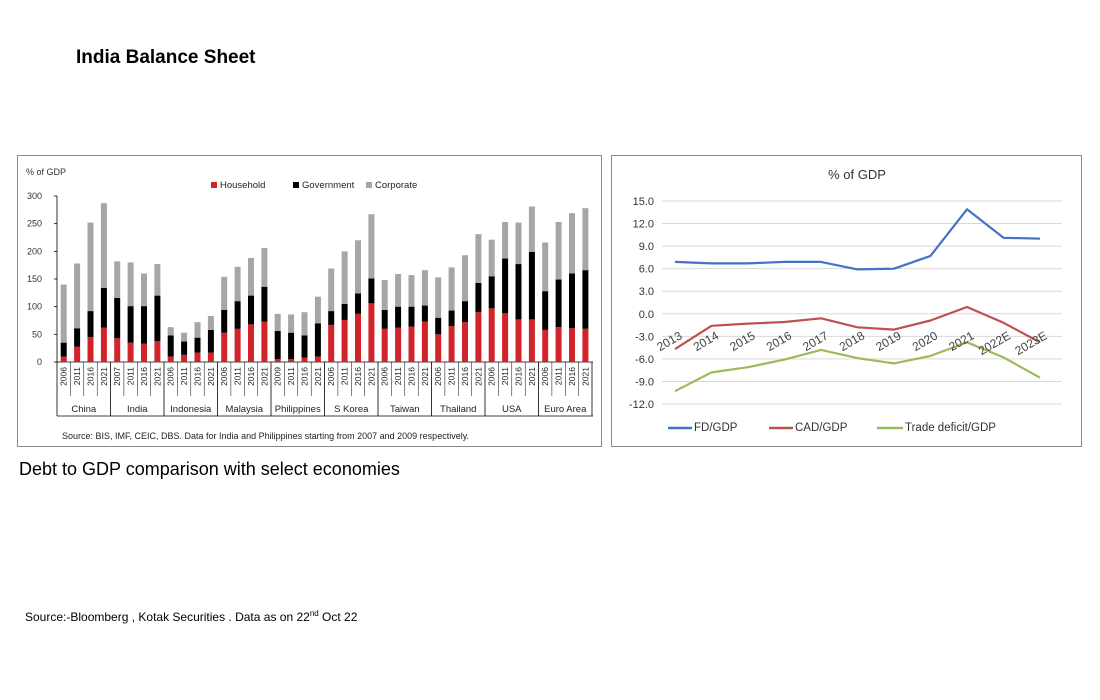 The height and width of the screenshot is (700, 1100). I want to click on bar-corporate-thailand-2011, so click(451, 289).